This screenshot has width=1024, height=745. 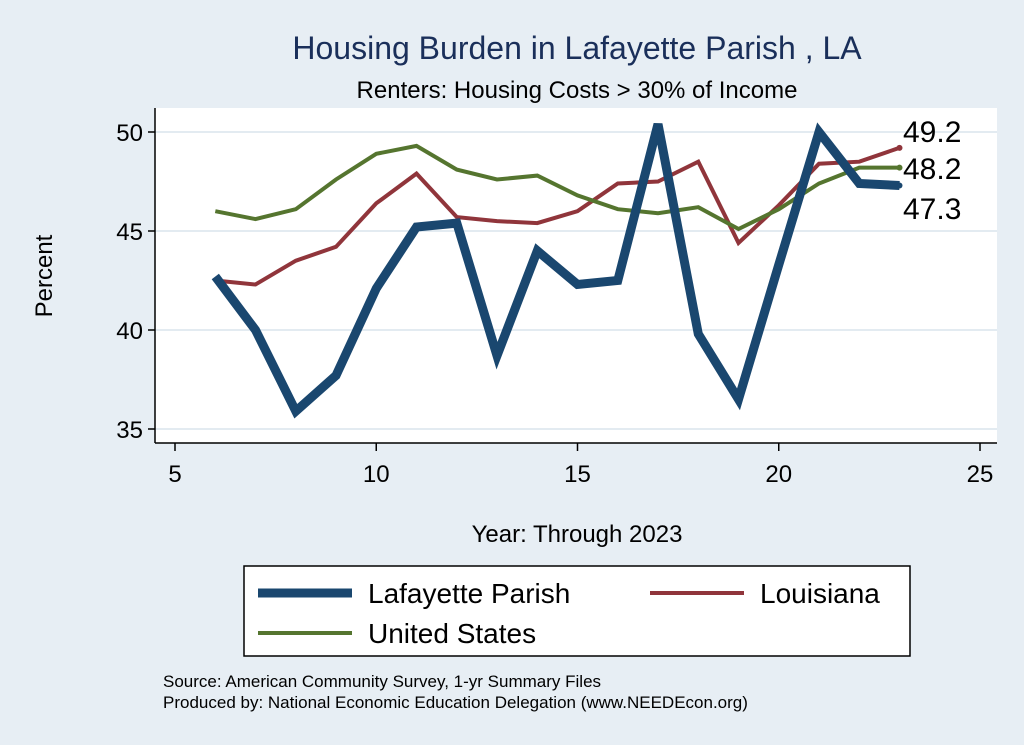 What do you see at coordinates (932, 209) in the screenshot?
I see `end-label-lafayette-parish: 47.3` at bounding box center [932, 209].